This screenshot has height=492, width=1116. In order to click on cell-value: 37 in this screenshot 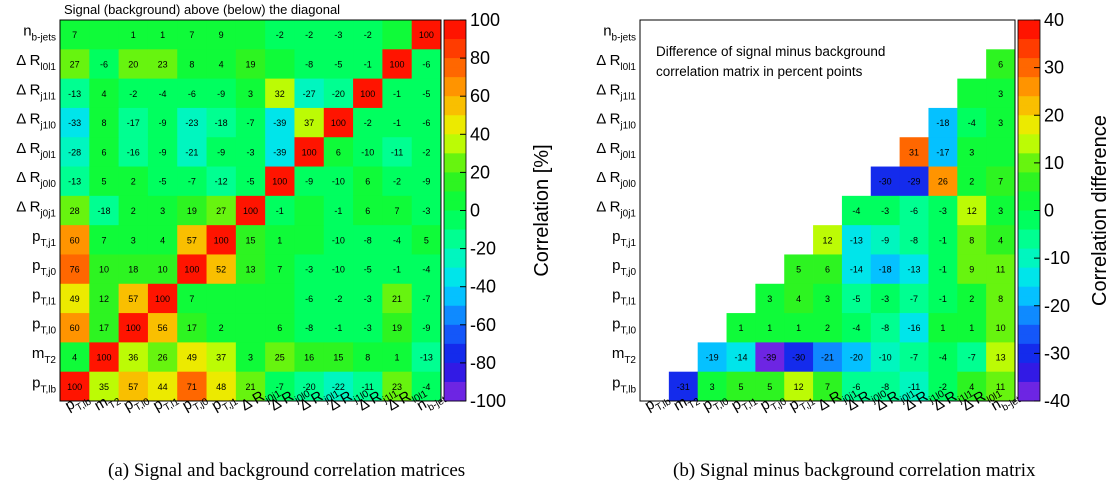, I will do `click(221, 358)`.